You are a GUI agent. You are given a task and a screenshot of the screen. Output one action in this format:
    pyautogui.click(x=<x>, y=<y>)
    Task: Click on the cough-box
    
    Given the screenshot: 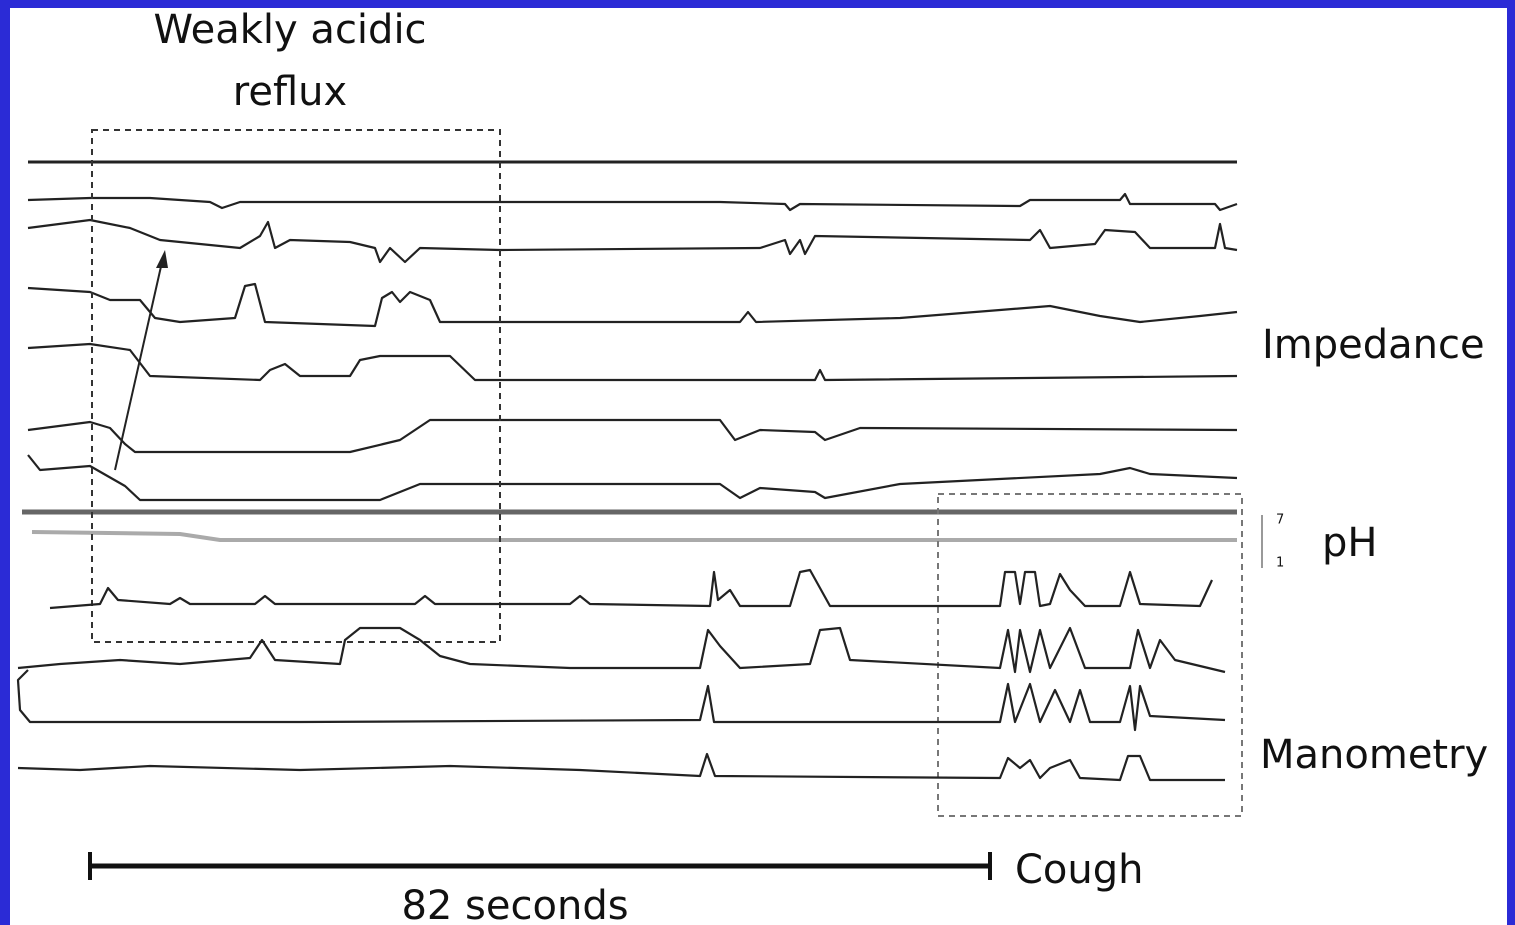 What is the action you would take?
    pyautogui.click(x=1090, y=655)
    